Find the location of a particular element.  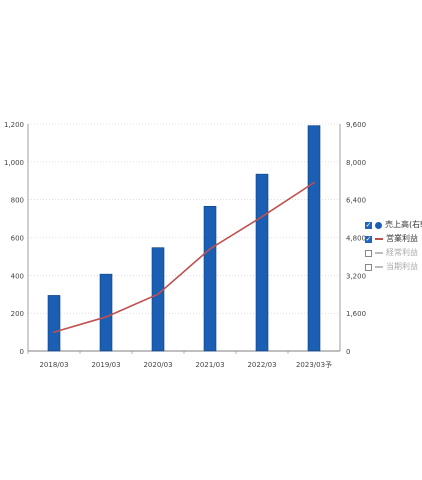

x-tick-label: 2022/03 is located at coordinates (261, 365).